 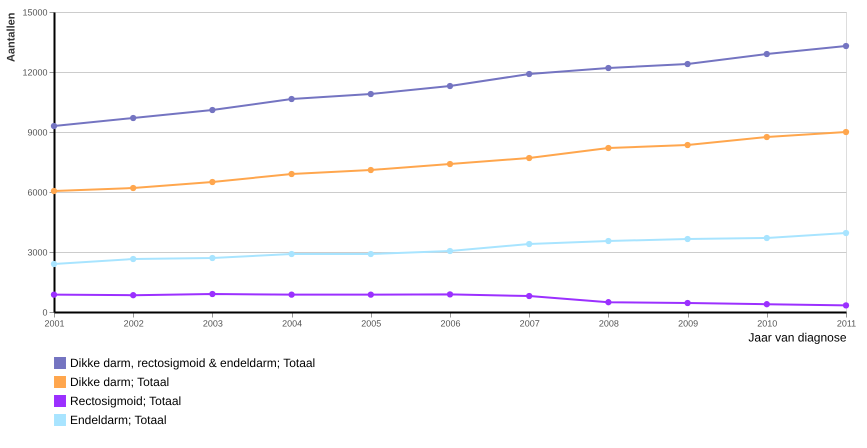 I want to click on y-tick-label: 12000, so click(x=35, y=73).